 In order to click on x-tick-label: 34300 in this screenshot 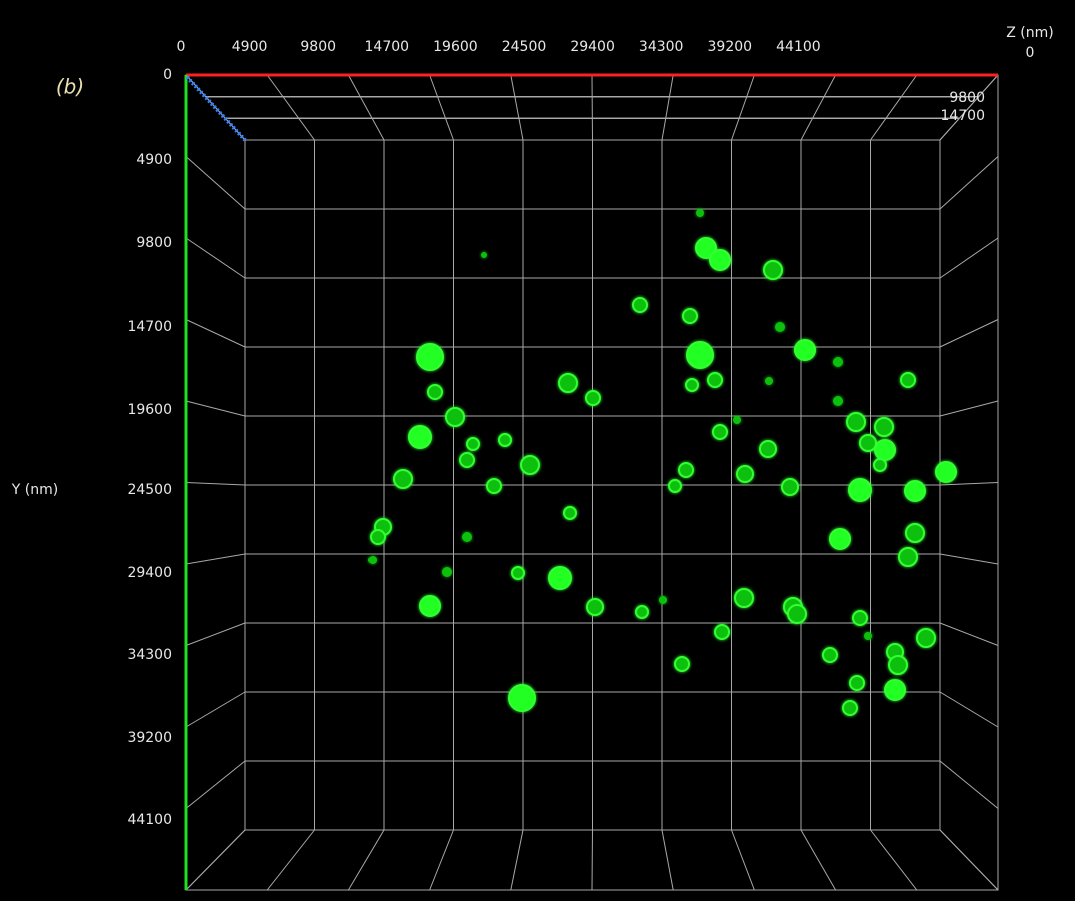, I will do `click(661, 47)`.